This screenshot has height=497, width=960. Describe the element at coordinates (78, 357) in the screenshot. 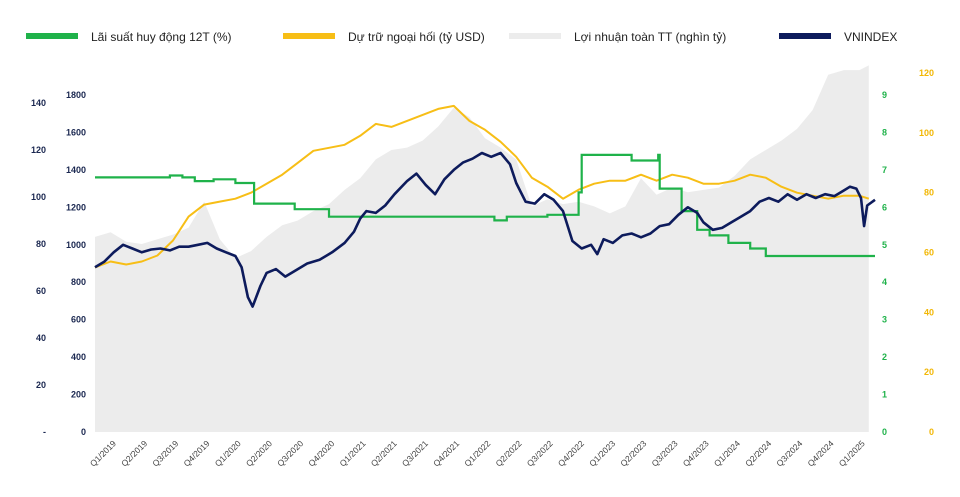

I see `y-tick-label-vnindex: 400` at that location.